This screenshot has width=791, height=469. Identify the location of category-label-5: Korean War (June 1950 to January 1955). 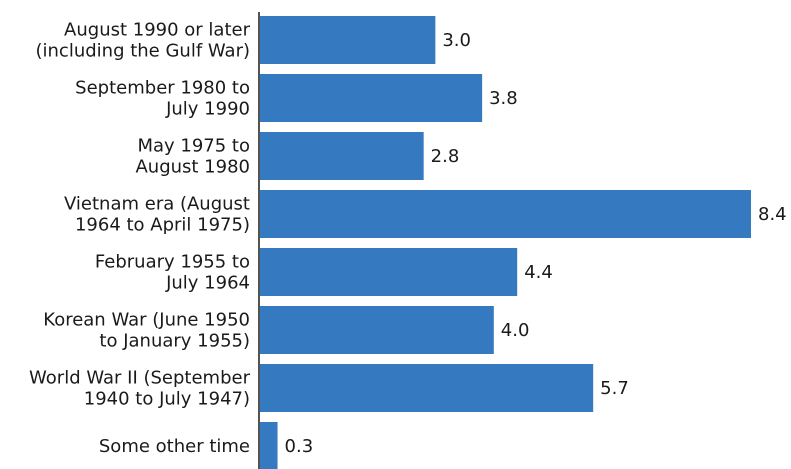
(146, 331).